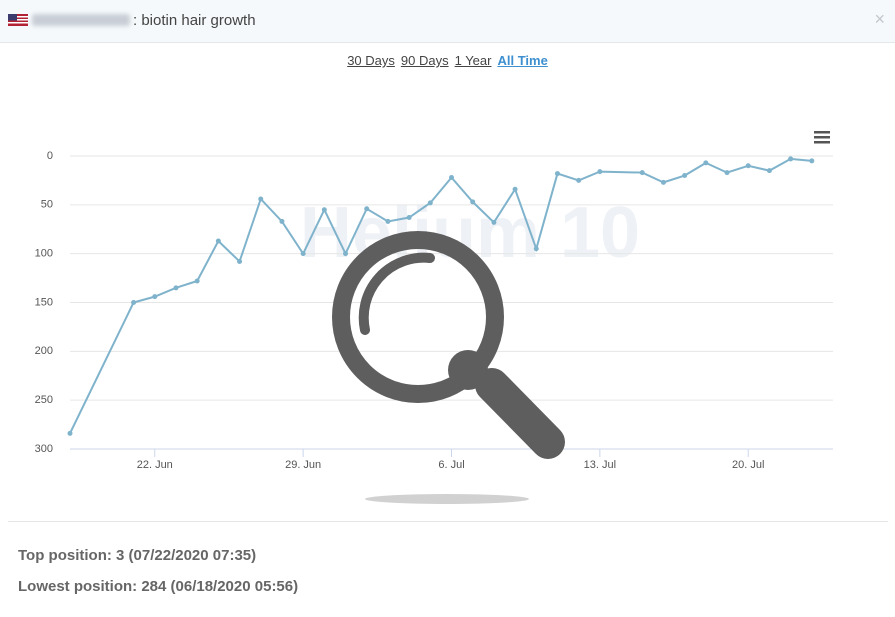  Describe the element at coordinates (44, 400) in the screenshot. I see `y-tick-label: 250` at that location.